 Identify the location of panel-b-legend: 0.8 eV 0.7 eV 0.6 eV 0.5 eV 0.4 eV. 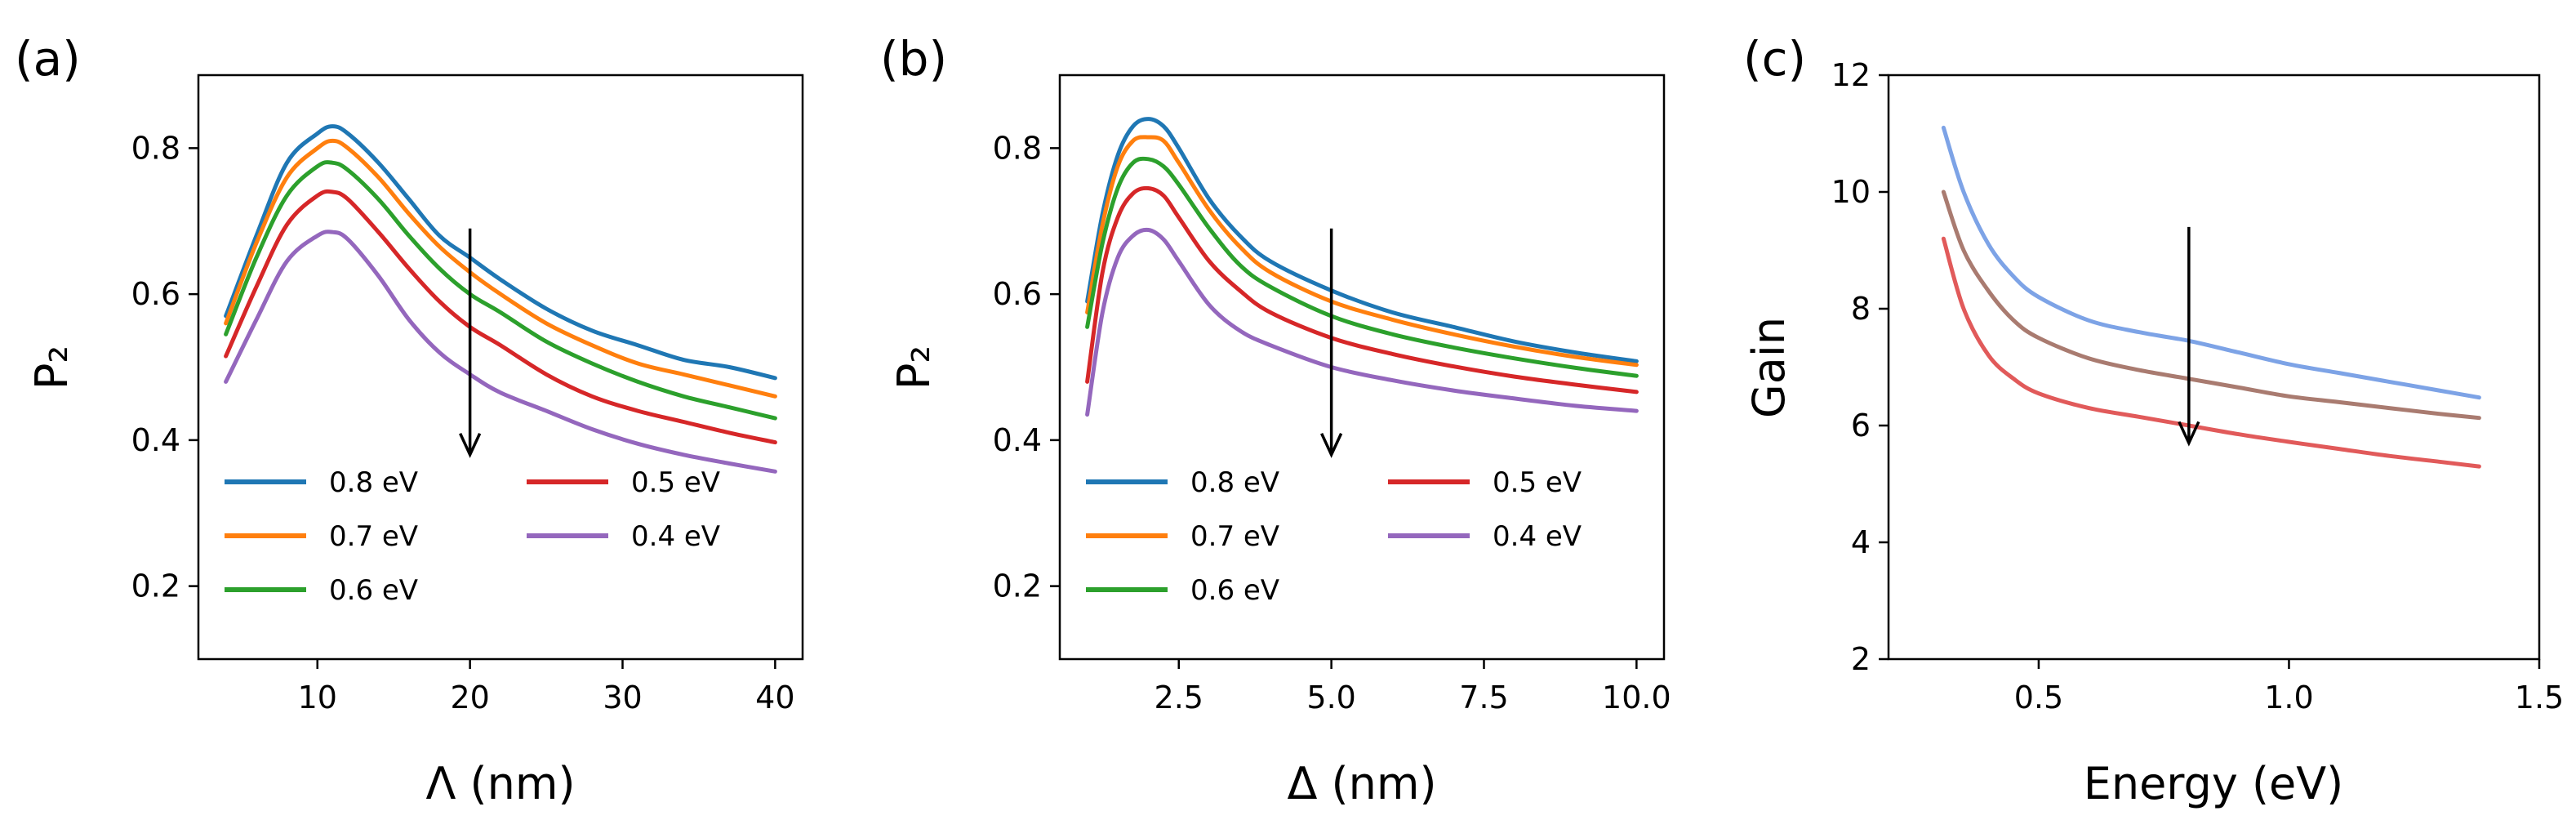
(1334, 536).